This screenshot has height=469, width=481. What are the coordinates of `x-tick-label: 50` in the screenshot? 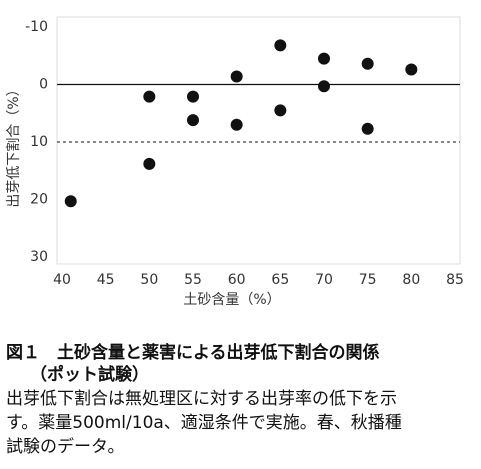 It's located at (149, 280).